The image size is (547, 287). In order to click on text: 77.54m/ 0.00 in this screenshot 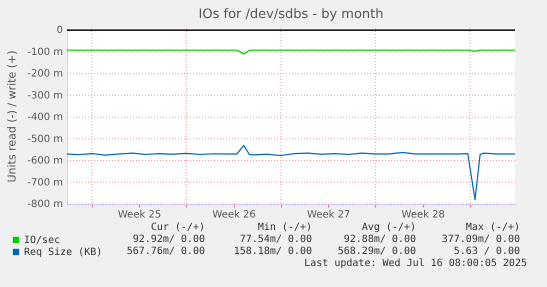, I will do `click(276, 239)`.